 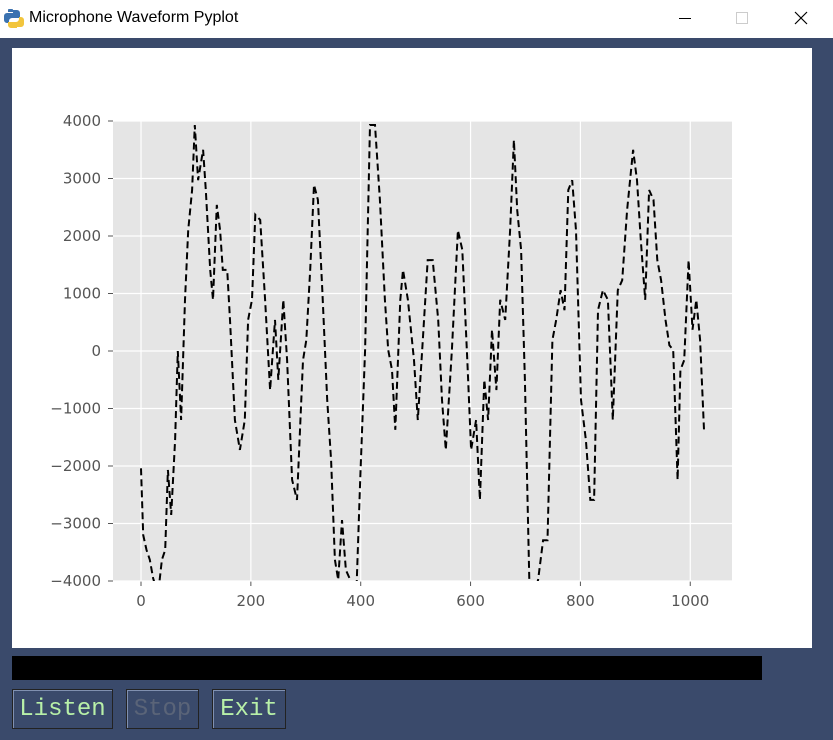 What do you see at coordinates (82, 121) in the screenshot?
I see `y-tick-label: 4000` at bounding box center [82, 121].